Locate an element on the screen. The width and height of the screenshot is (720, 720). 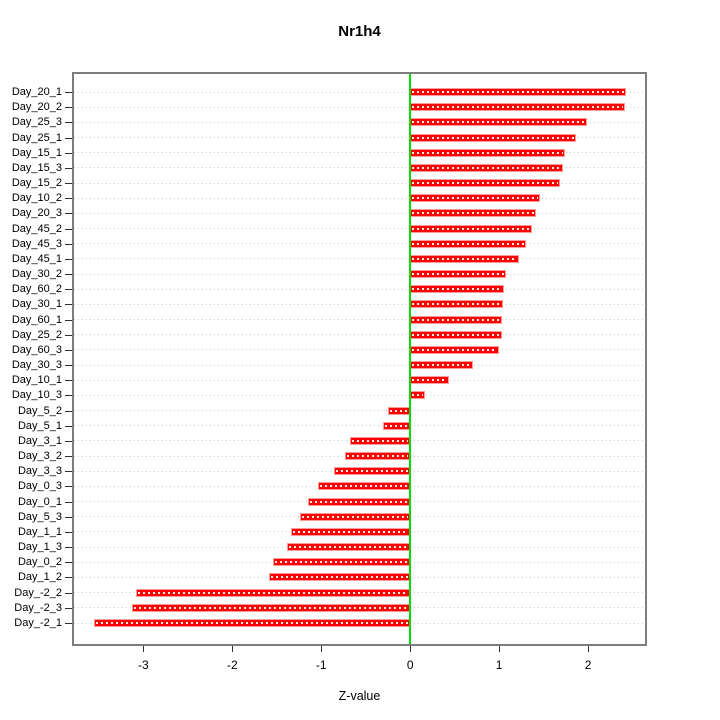
y-axis-label: Day_45_3 is located at coordinates (36, 243).